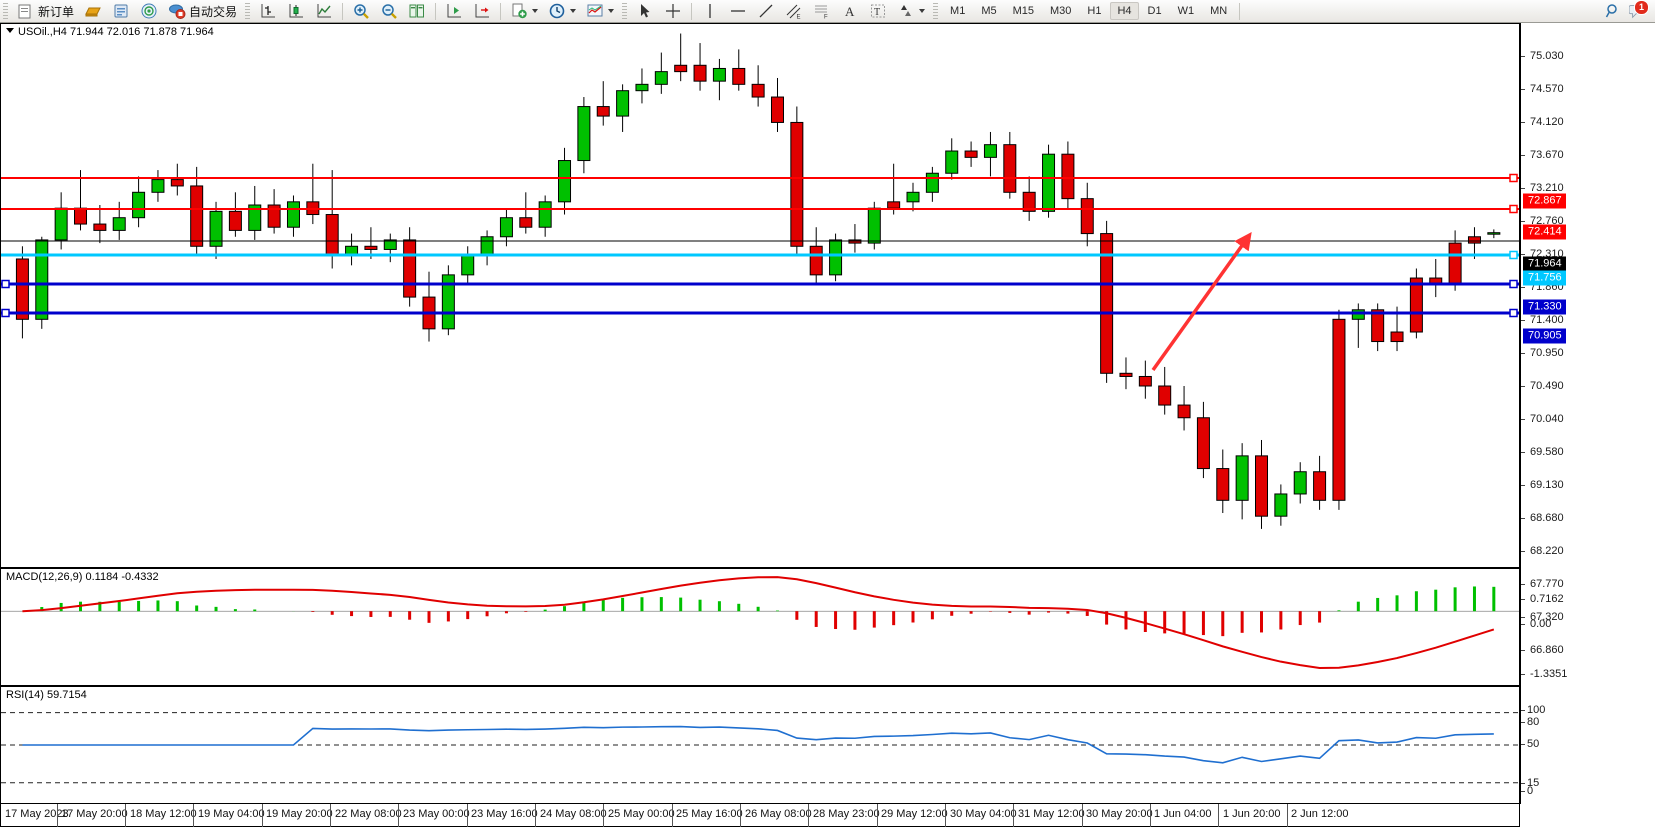 This screenshot has height=827, width=1655. What do you see at coordinates (368, 814) in the screenshot?
I see `time-label: 22 May 08:00` at bounding box center [368, 814].